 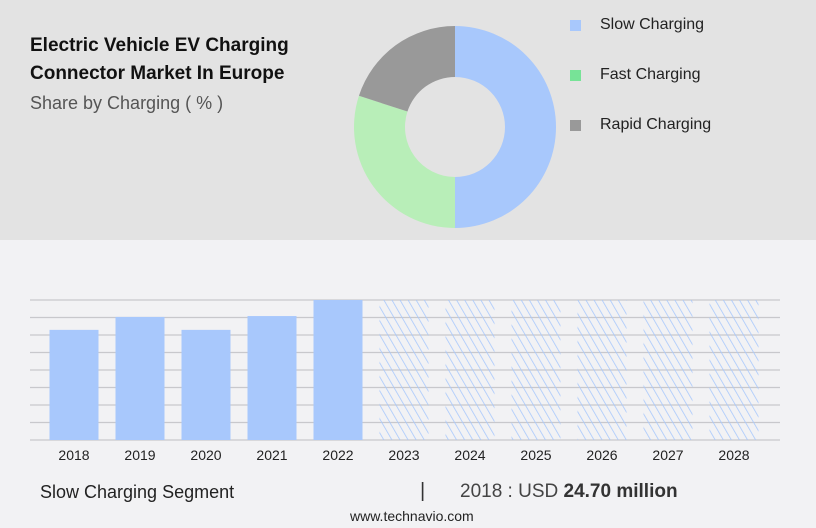 I want to click on segment-label: Slow Charging Segment, so click(x=137, y=492).